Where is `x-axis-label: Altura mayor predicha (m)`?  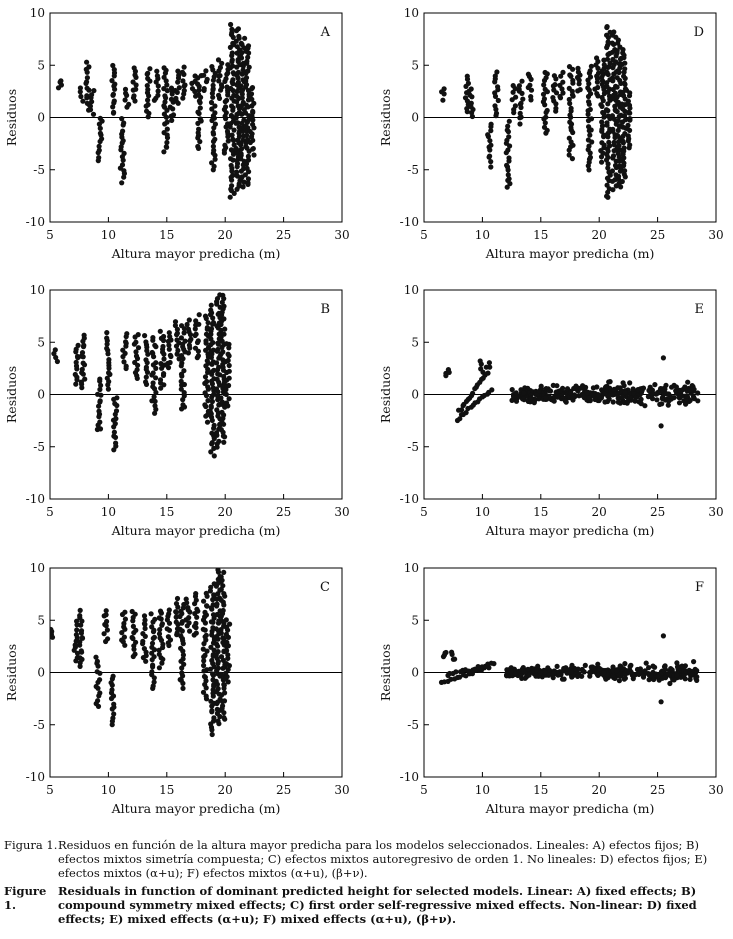
x-axis-label: Altura mayor predicha (m) is located at coordinates (570, 530).